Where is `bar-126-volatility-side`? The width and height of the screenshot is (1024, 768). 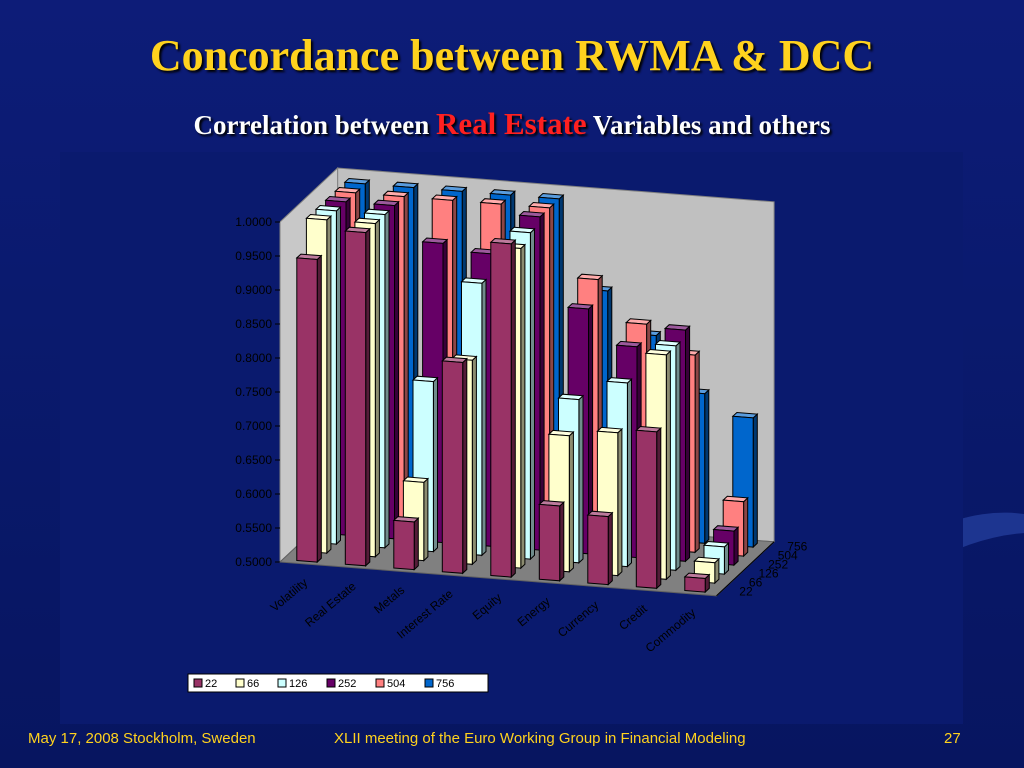 bar-126-volatility-side is located at coordinates (338, 375).